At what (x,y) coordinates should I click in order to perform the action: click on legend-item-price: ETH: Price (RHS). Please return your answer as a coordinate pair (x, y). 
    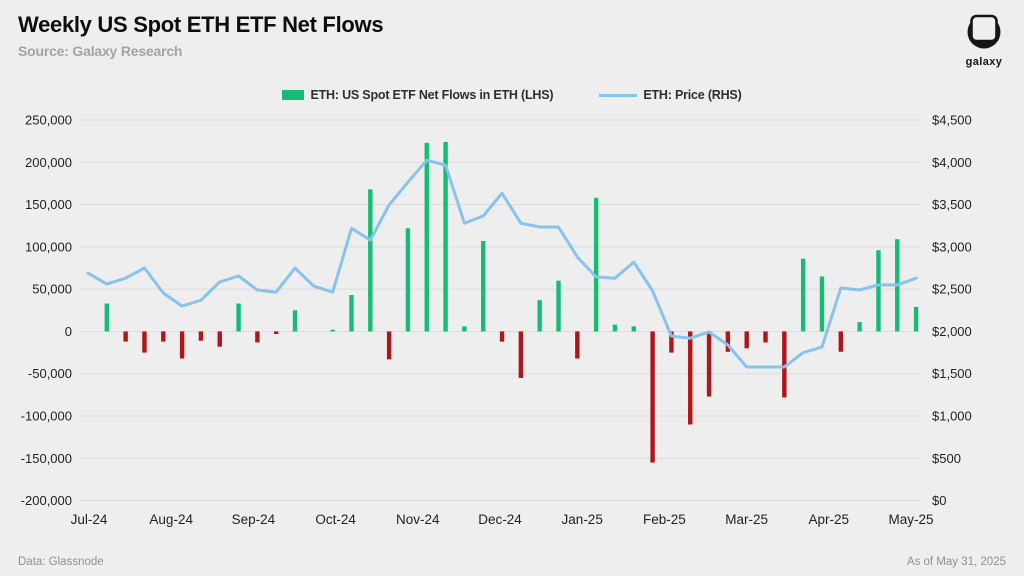
    Looking at the image, I should click on (670, 95).